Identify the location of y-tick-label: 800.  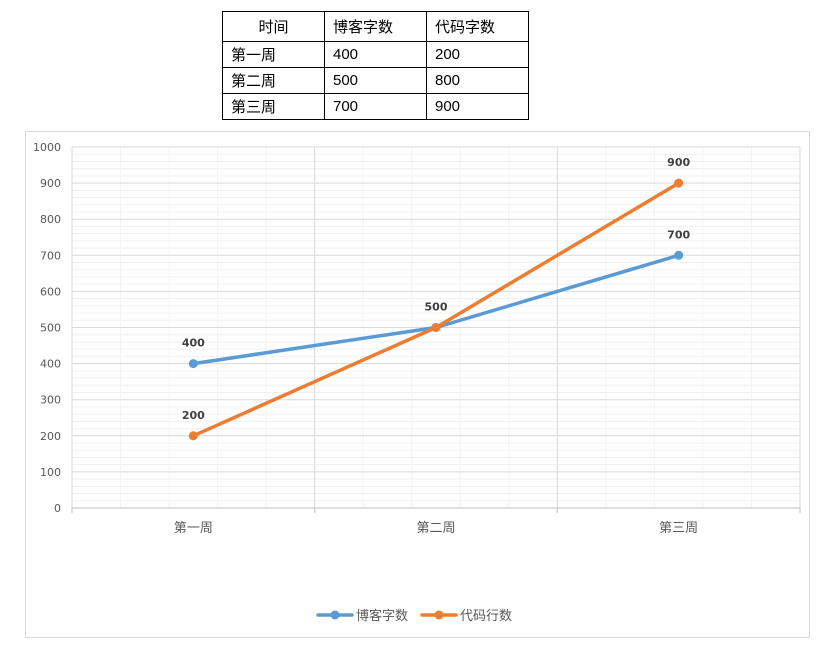
(50, 219).